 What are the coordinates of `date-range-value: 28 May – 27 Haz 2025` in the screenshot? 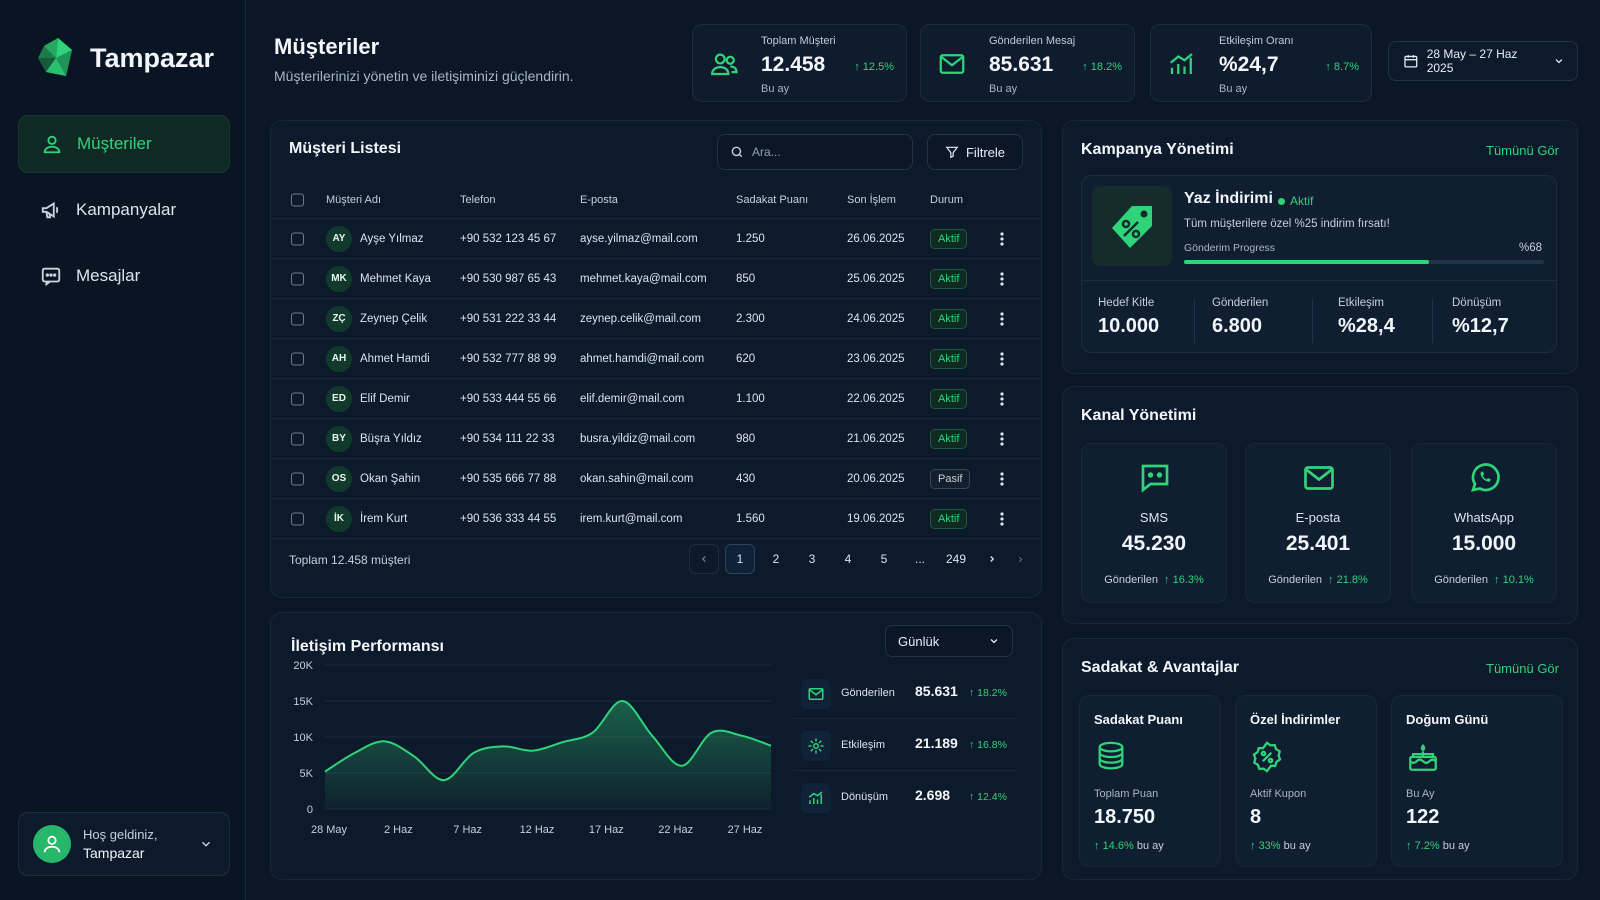 It's located at (1472, 61).